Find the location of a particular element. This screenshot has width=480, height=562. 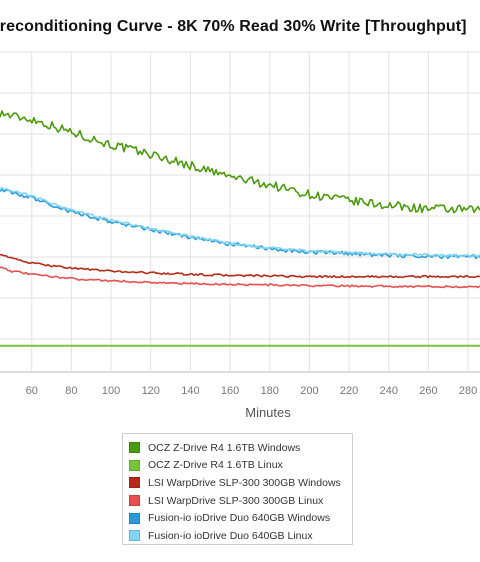

legend-item: Fusion-io ioDrive Duo 640GB Windows is located at coordinates (240, 518).